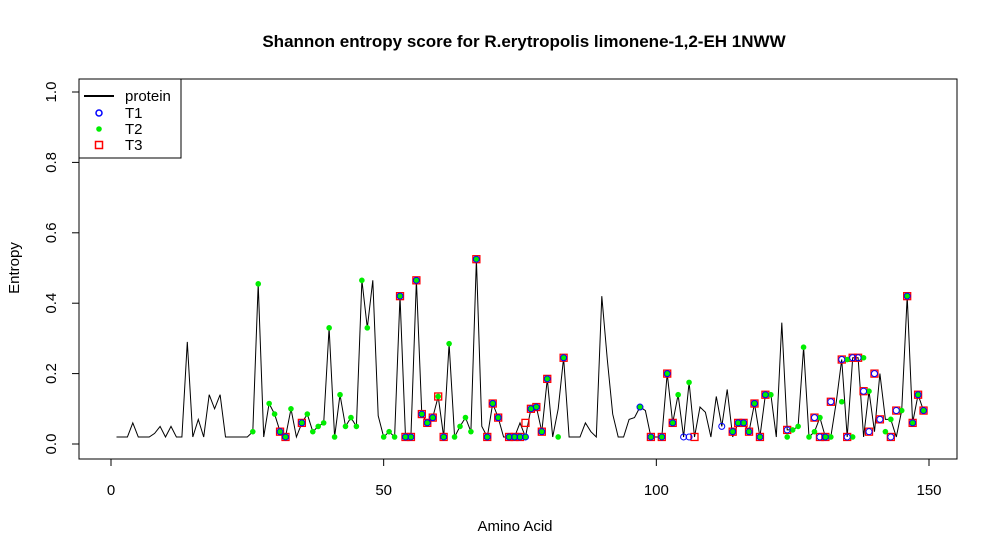 The width and height of the screenshot is (996, 556). I want to click on y-axis: 0.0 0.2 0.4 0.6 0.8 1.0, so click(61, 268).